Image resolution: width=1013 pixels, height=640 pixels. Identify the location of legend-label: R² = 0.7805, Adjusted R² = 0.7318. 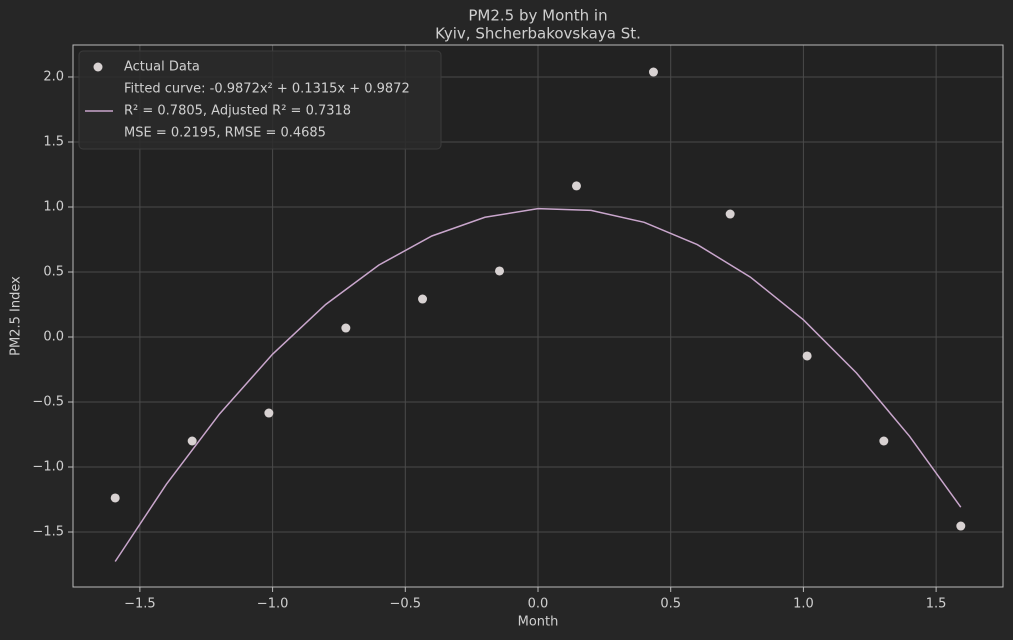
(237, 111).